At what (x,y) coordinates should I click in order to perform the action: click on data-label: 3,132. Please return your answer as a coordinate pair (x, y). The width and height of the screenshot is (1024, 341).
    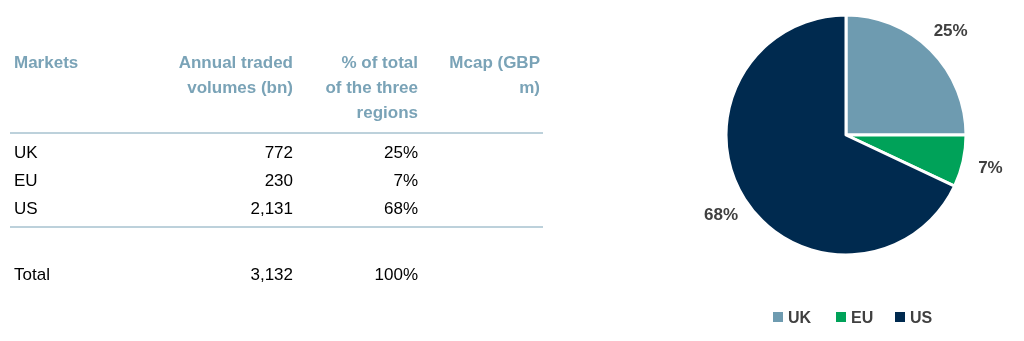
    Looking at the image, I should click on (271, 274).